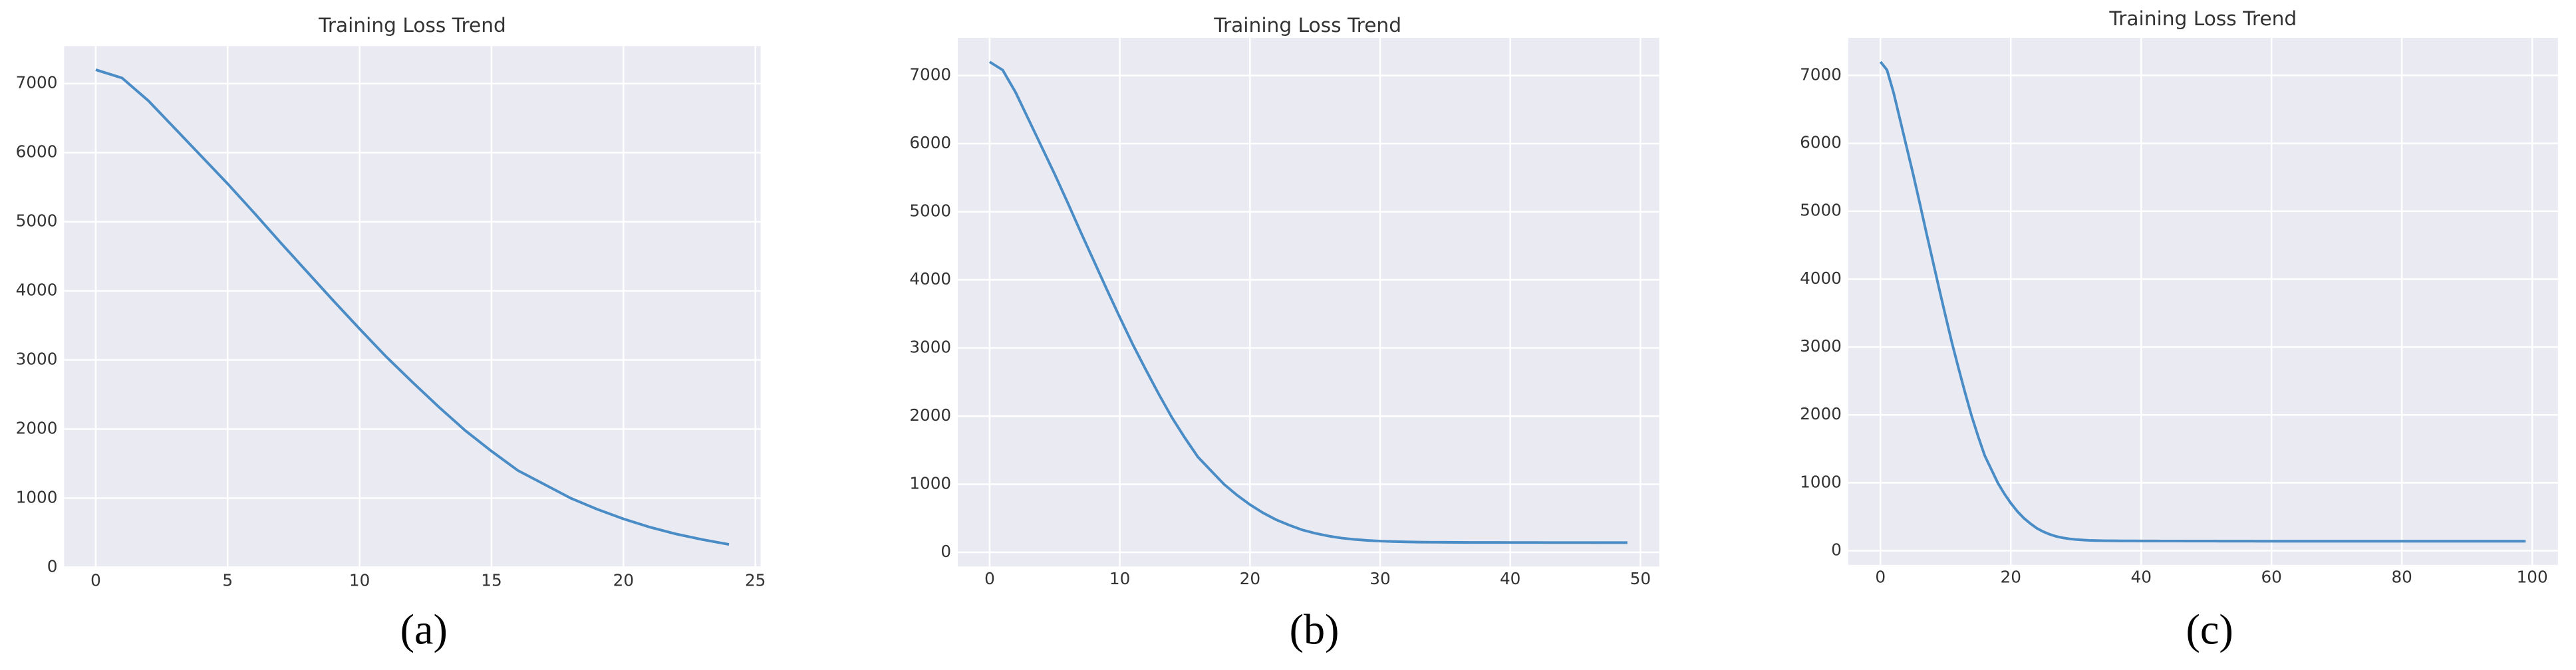 This screenshot has width=2576, height=670. What do you see at coordinates (2532, 577) in the screenshot?
I see `x-tick-label: 100` at bounding box center [2532, 577].